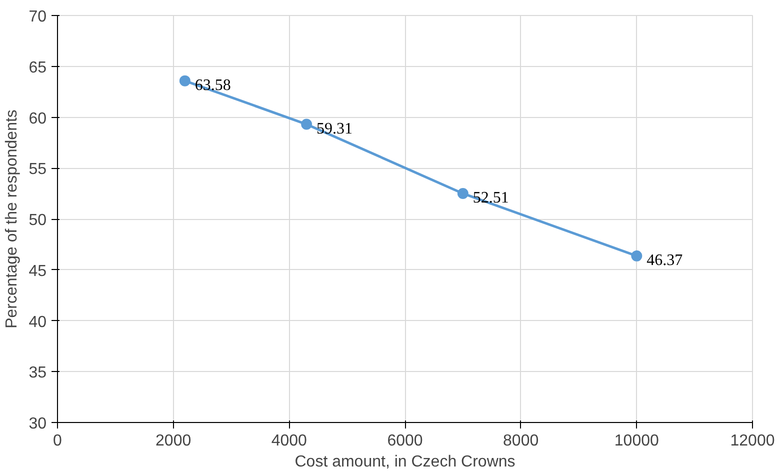  I want to click on data-label: 52.51, so click(490, 197).